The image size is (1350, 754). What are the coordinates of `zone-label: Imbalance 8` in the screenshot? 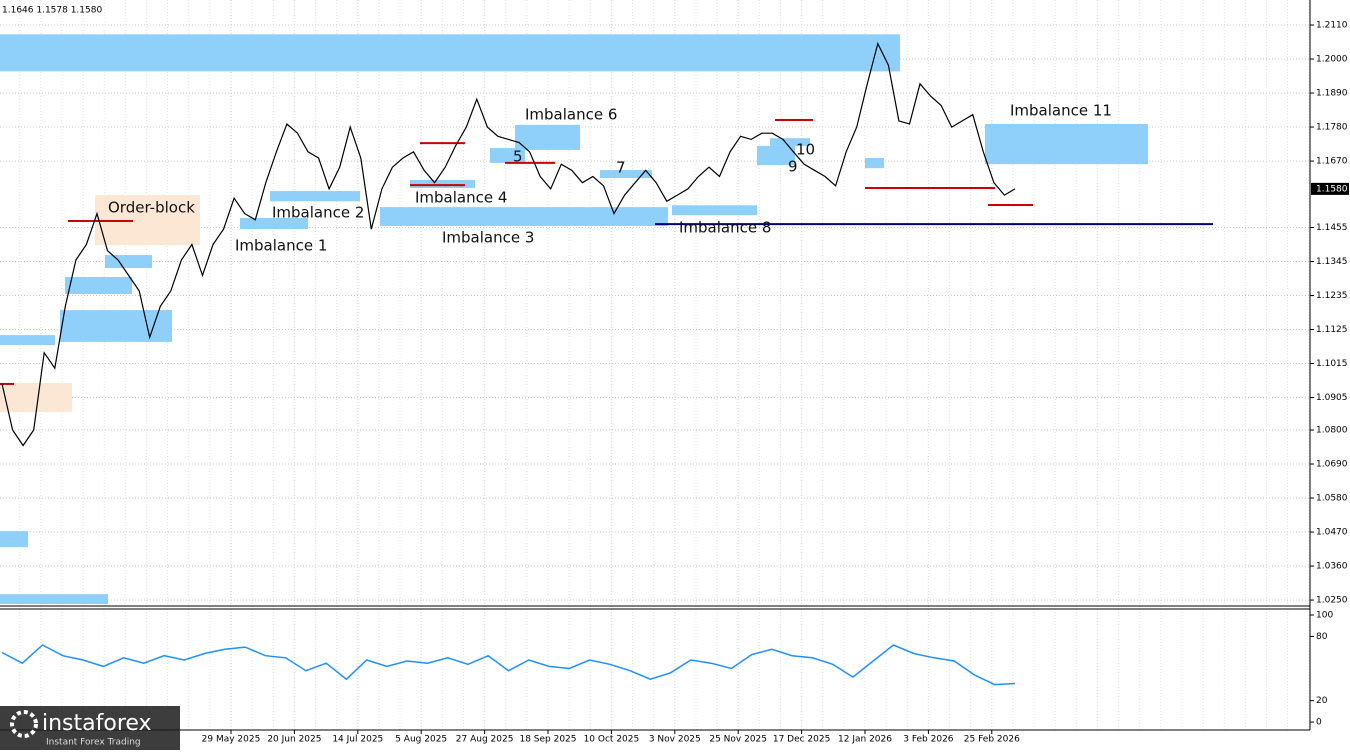 It's located at (725, 228).